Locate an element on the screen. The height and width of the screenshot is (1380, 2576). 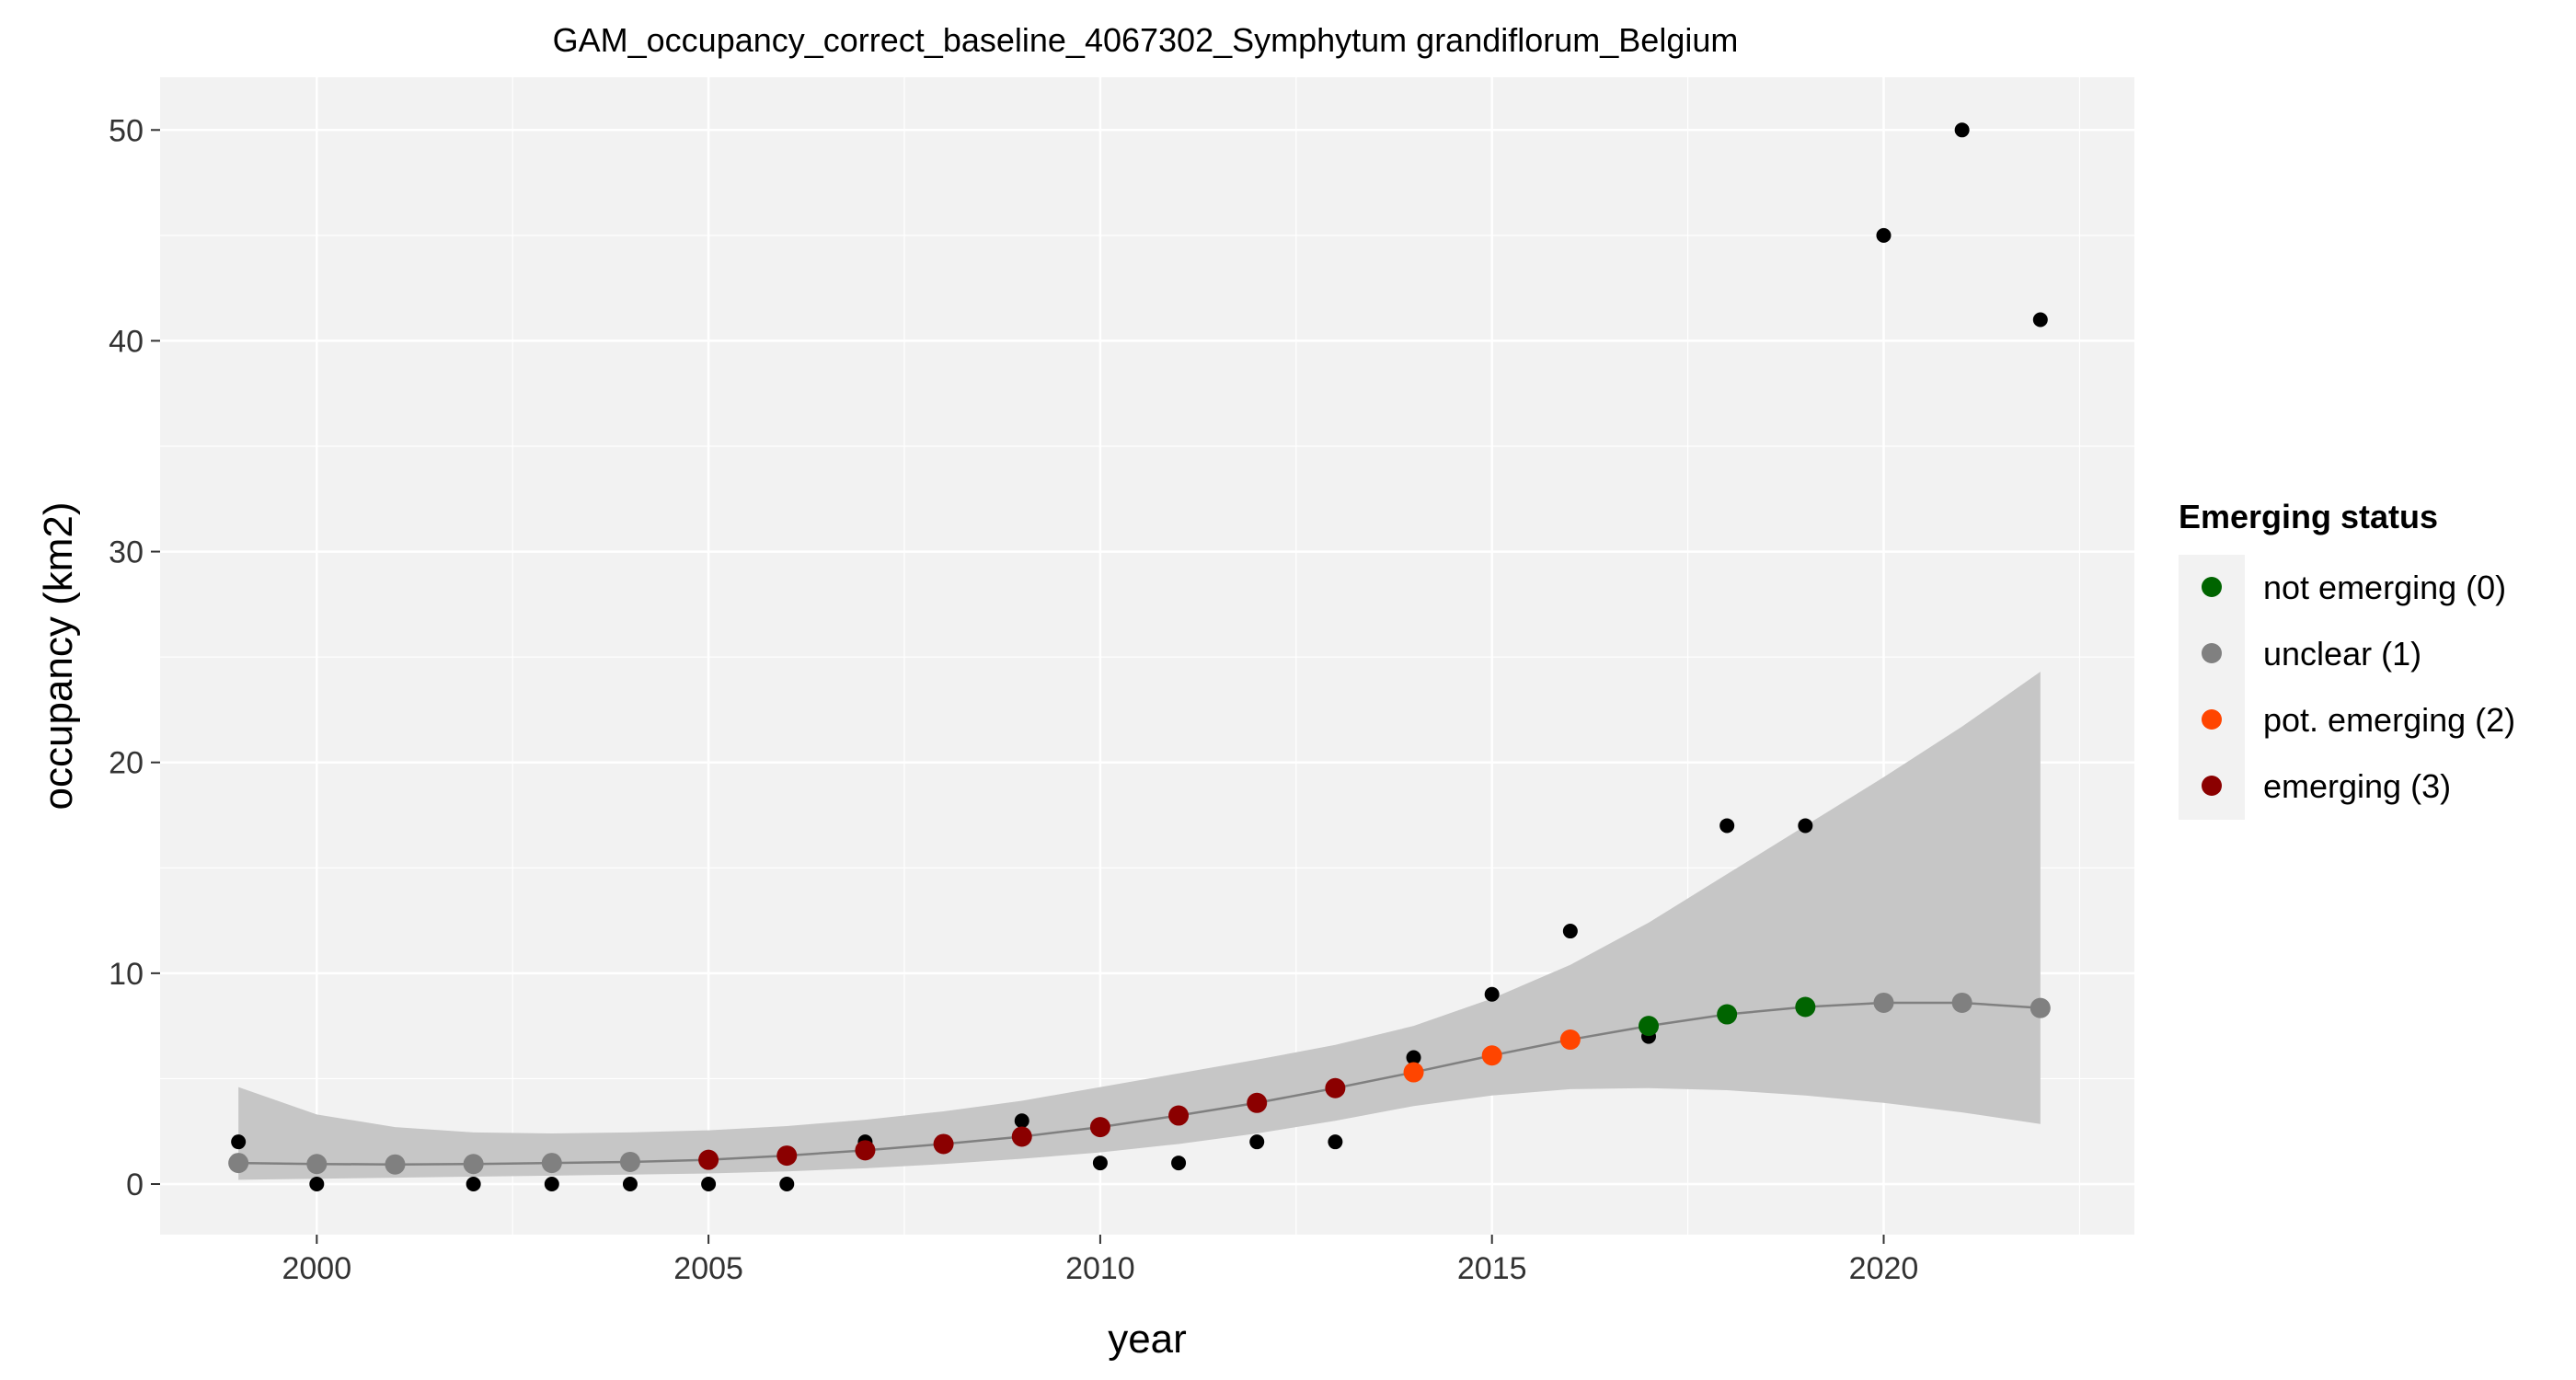
y-tick-label: 10 is located at coordinates (126, 974).